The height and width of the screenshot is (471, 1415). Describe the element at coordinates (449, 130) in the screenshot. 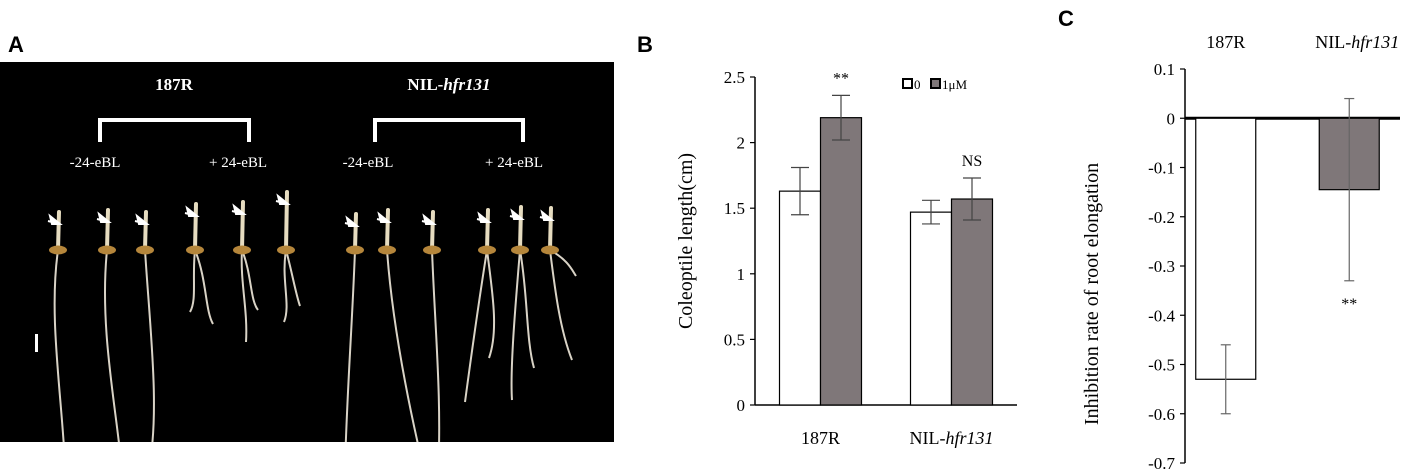

I see `bracket-nil` at that location.